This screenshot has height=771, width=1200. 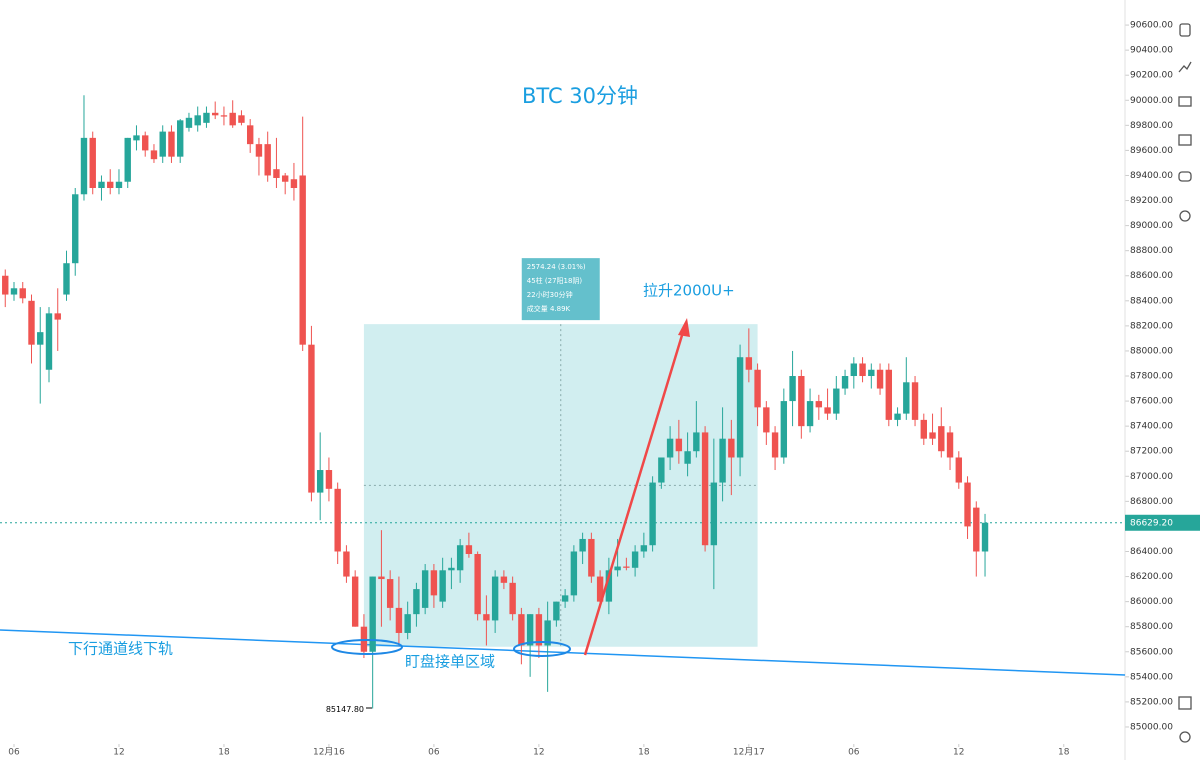 I want to click on low-marker: 85147.80, so click(x=345, y=709).